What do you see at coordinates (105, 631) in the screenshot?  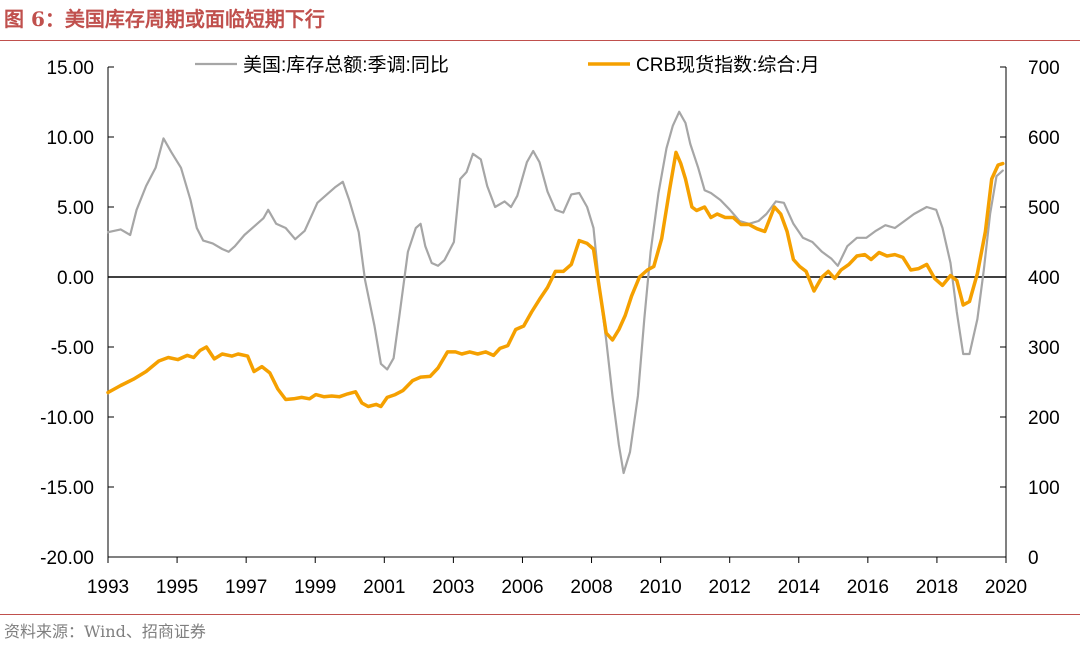 I see `source-note: 资料来源：Wind、招商证券` at bounding box center [105, 631].